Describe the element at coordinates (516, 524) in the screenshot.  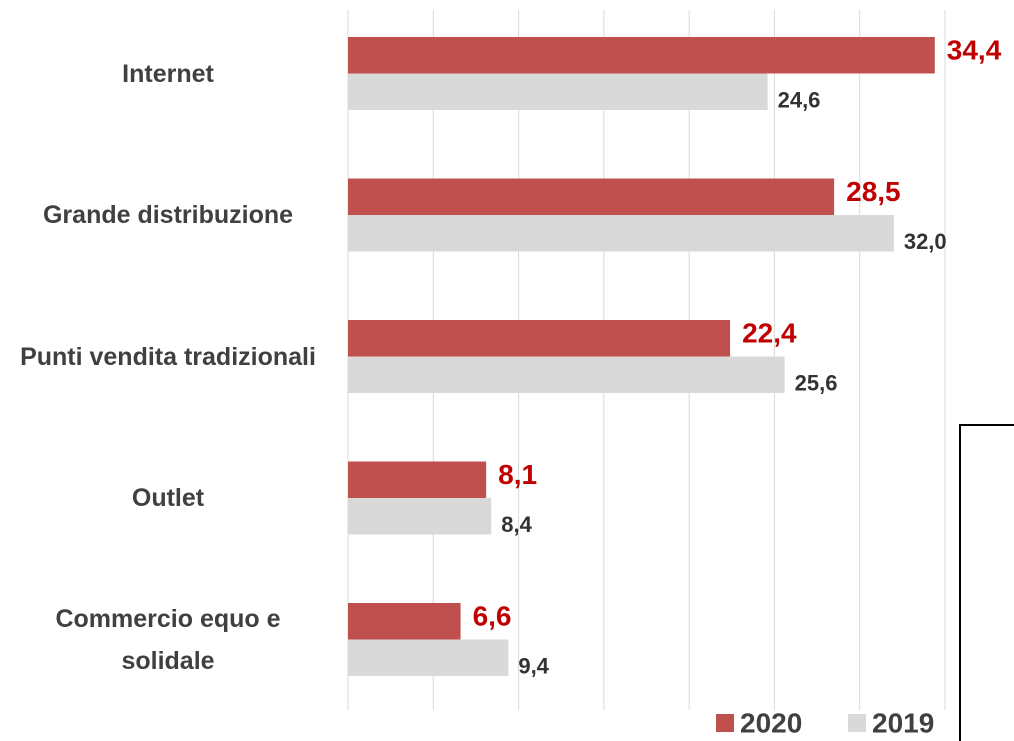
I see `data-label: 8,4` at that location.